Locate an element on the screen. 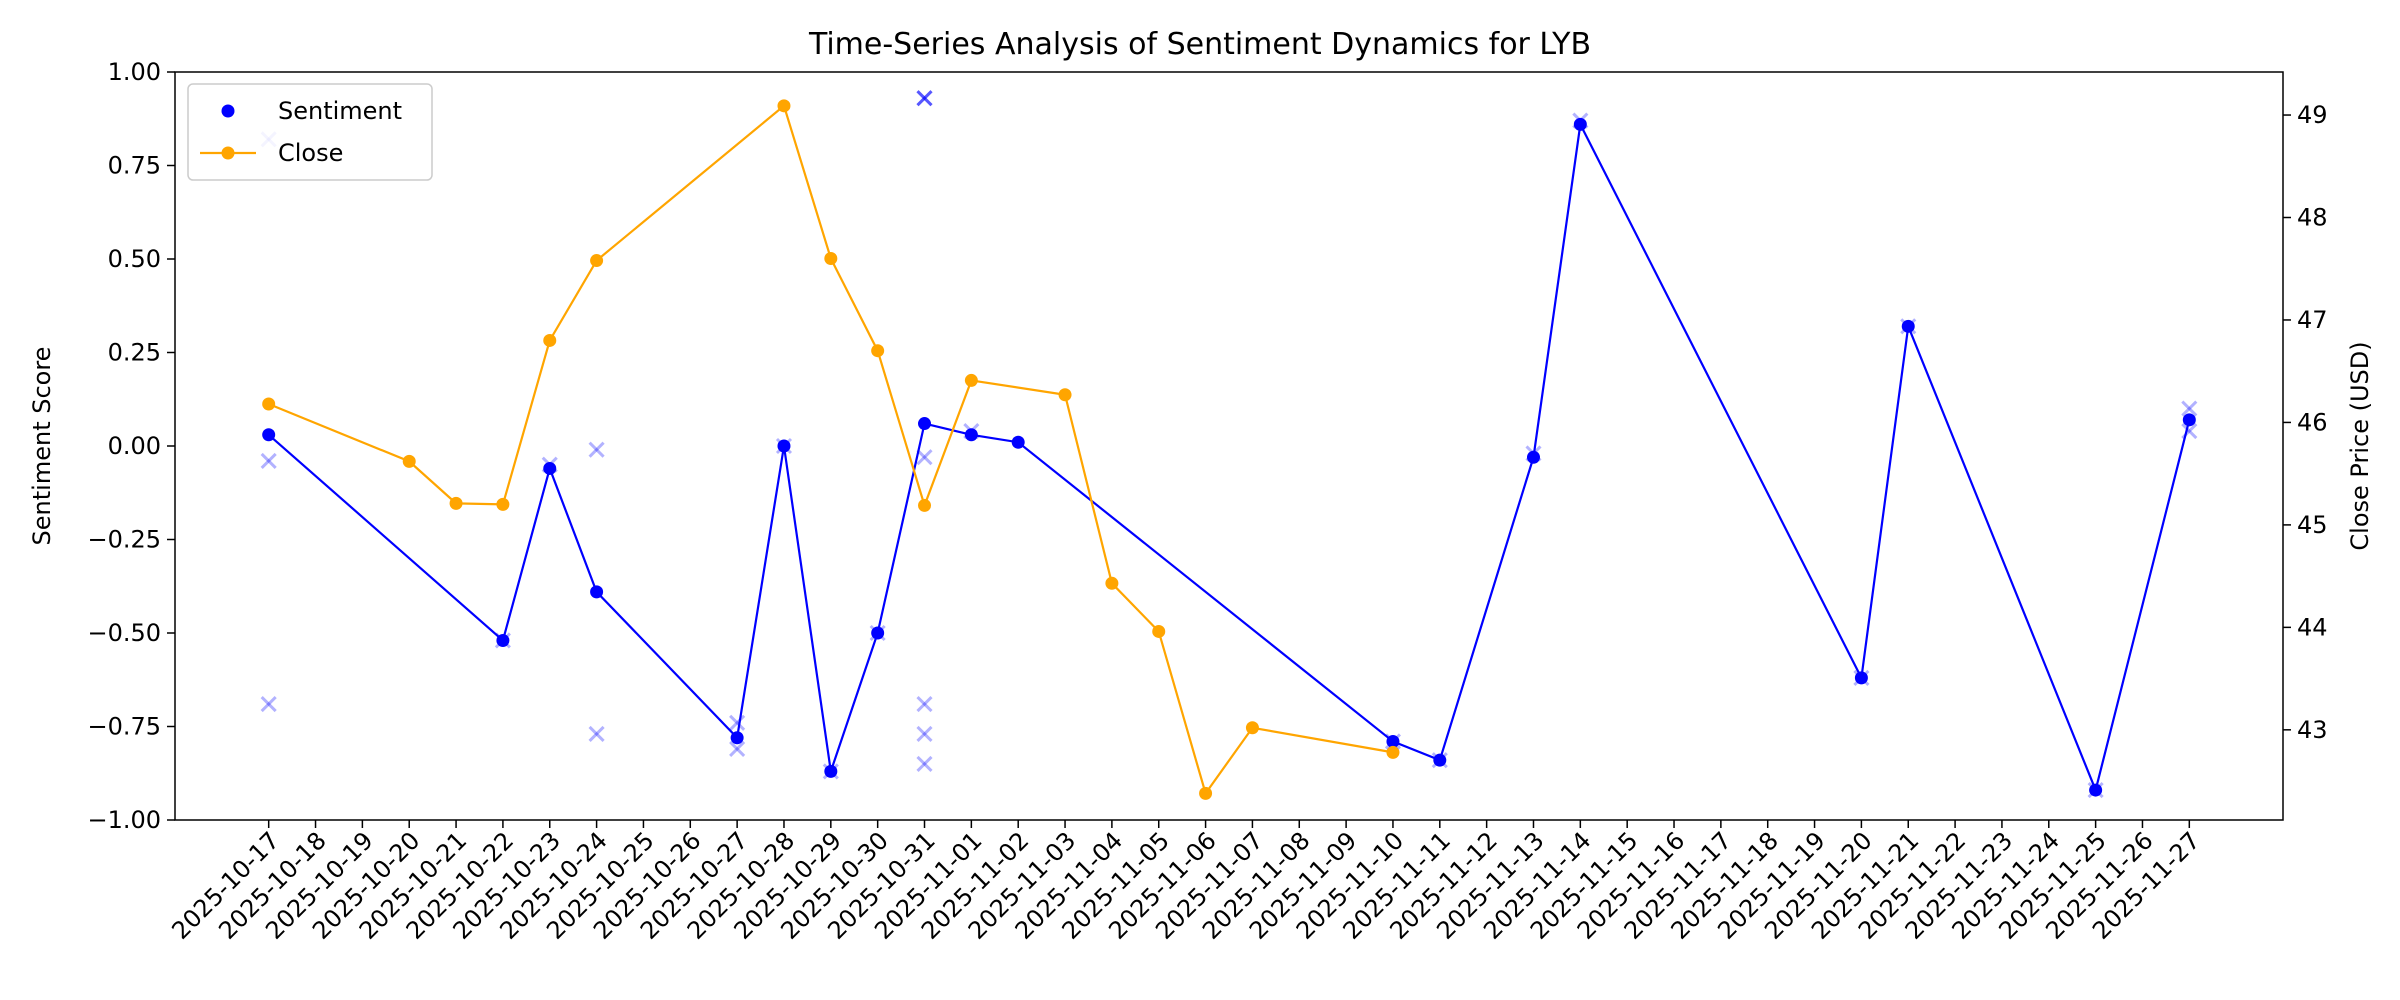 The image size is (2400, 1000). legend-box is located at coordinates (310, 132).